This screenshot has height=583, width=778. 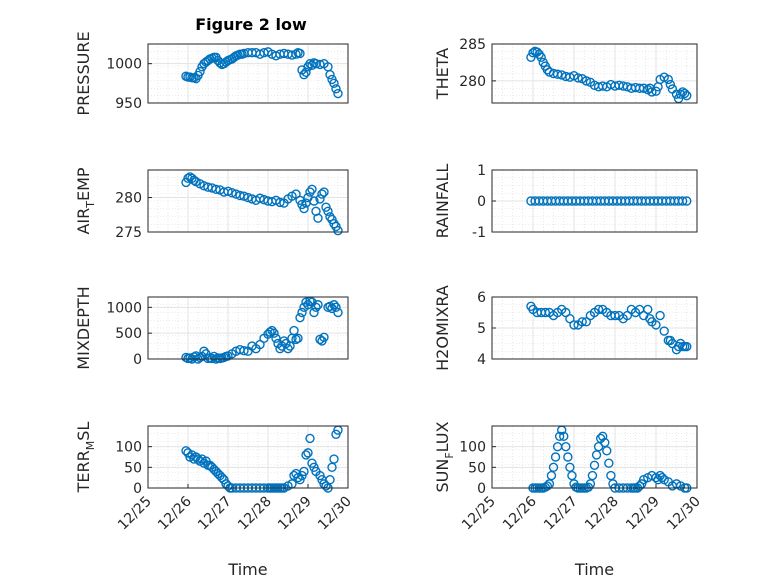 I want to click on subplot-h2omixra: 4 5 6 H2OMIXRA, so click(x=565, y=328).